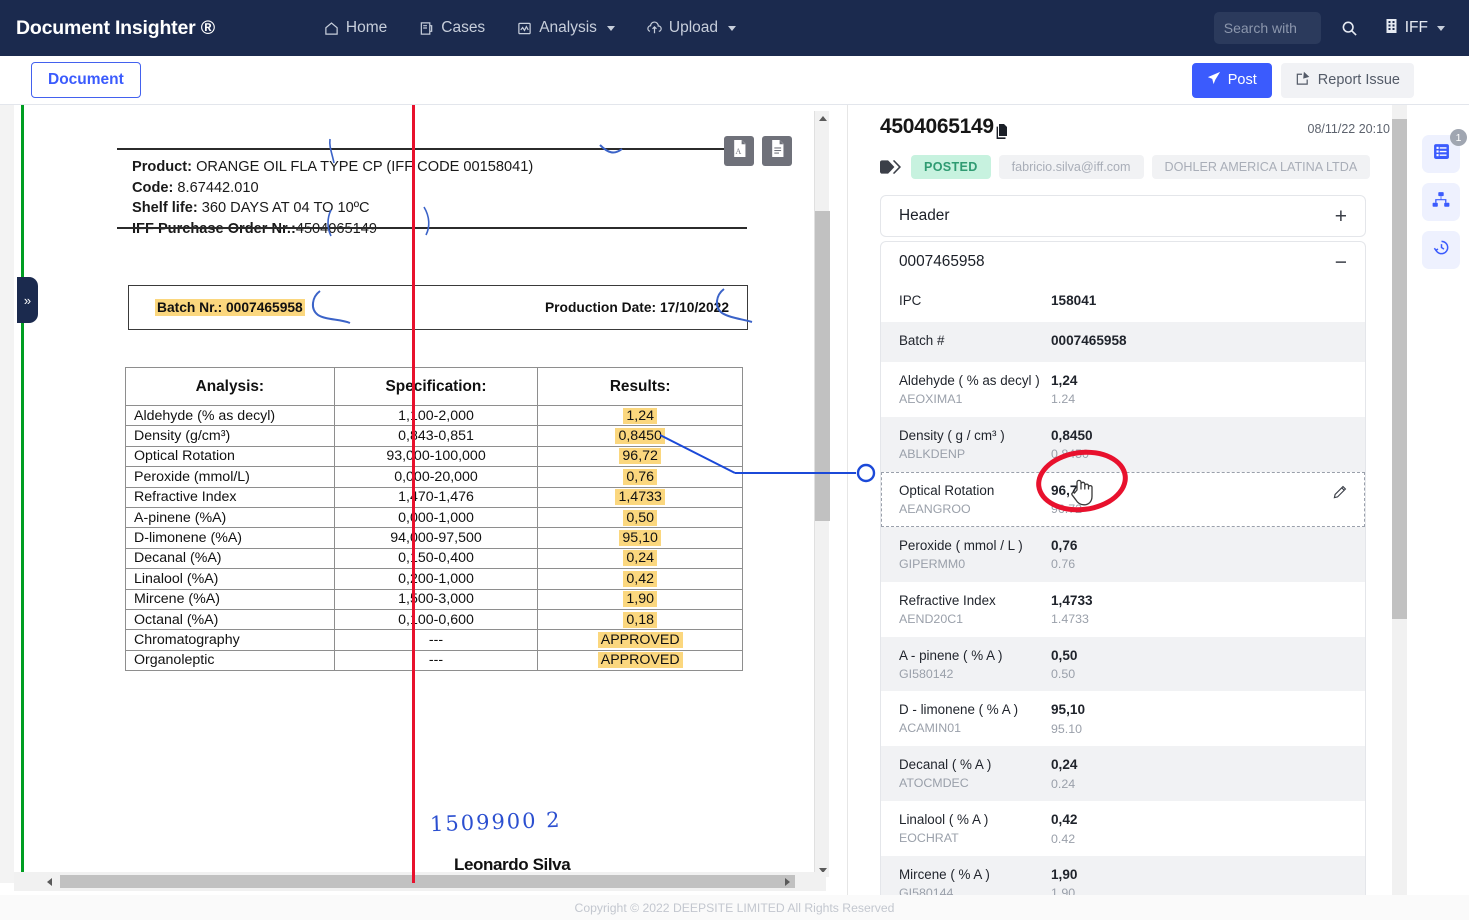  I want to click on field-row: Decanal ( % A ) ATOCMDEC 0,24 0.24, so click(1123, 774).